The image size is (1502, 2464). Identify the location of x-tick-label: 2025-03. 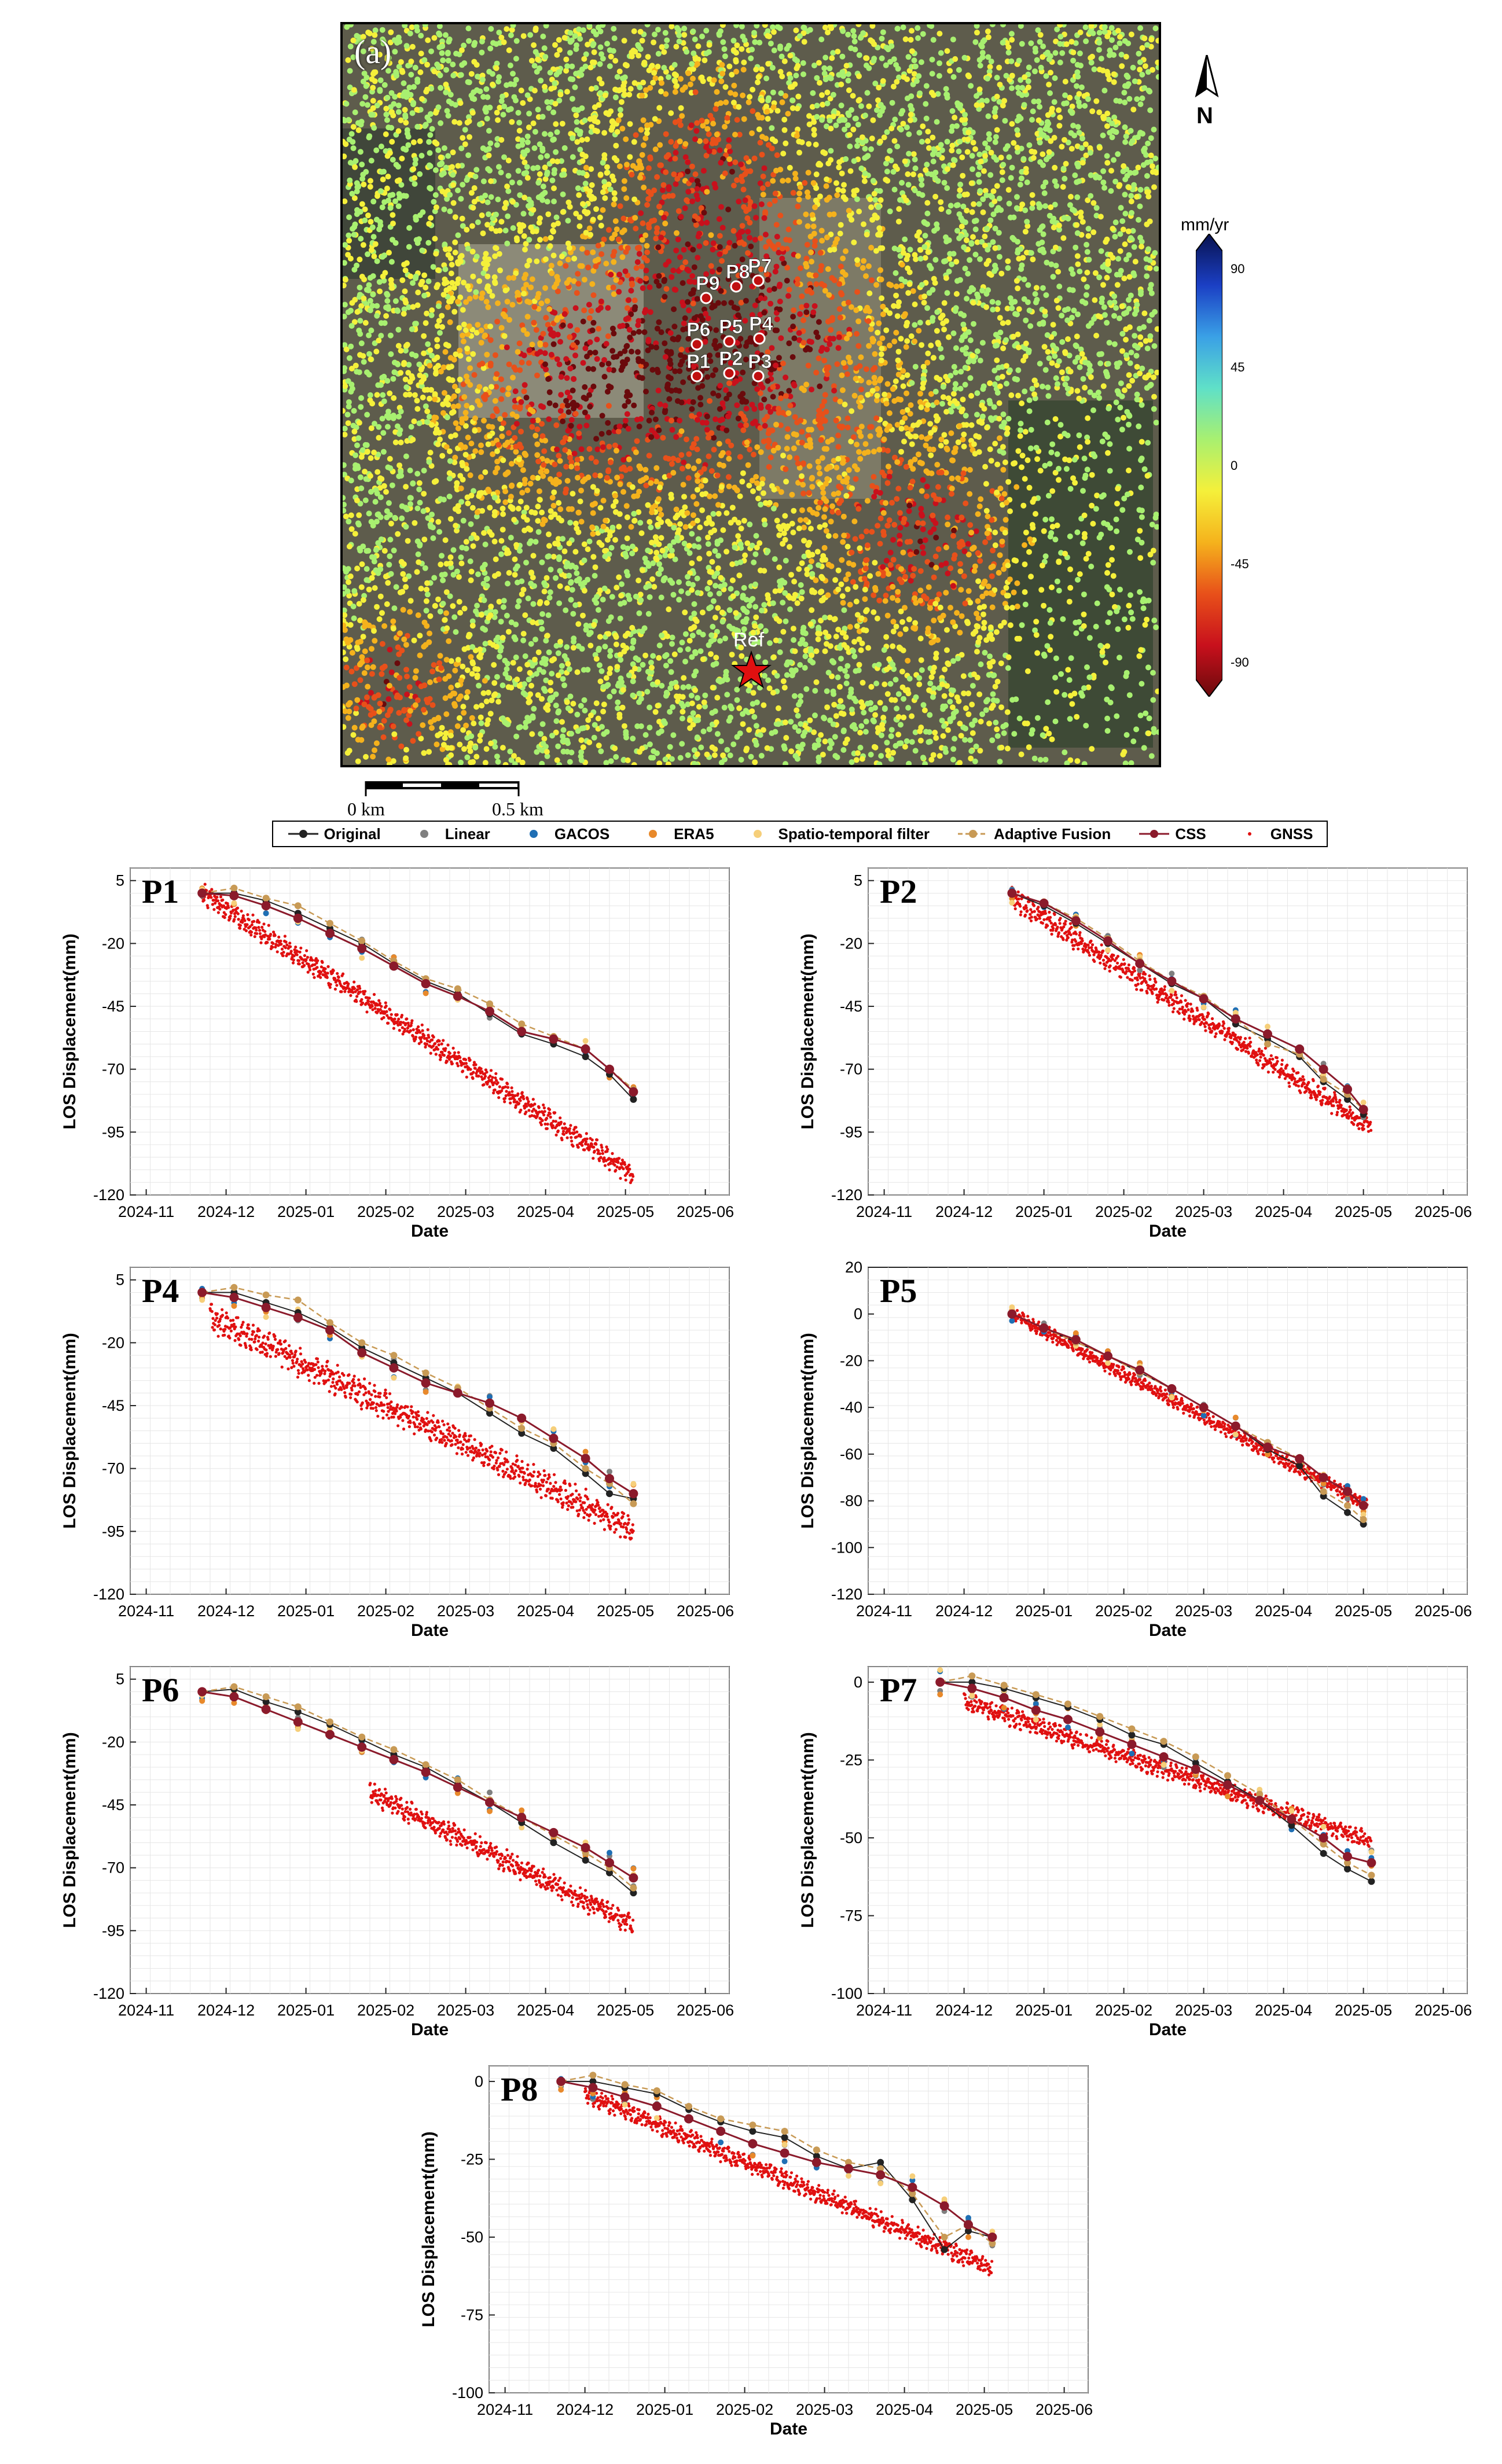
(1203, 2010).